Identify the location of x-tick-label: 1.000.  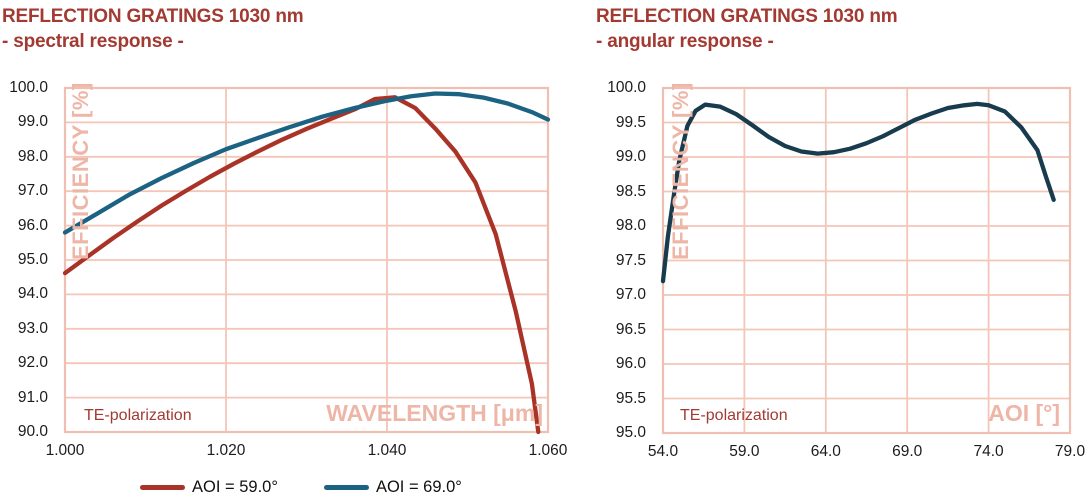
(65, 450).